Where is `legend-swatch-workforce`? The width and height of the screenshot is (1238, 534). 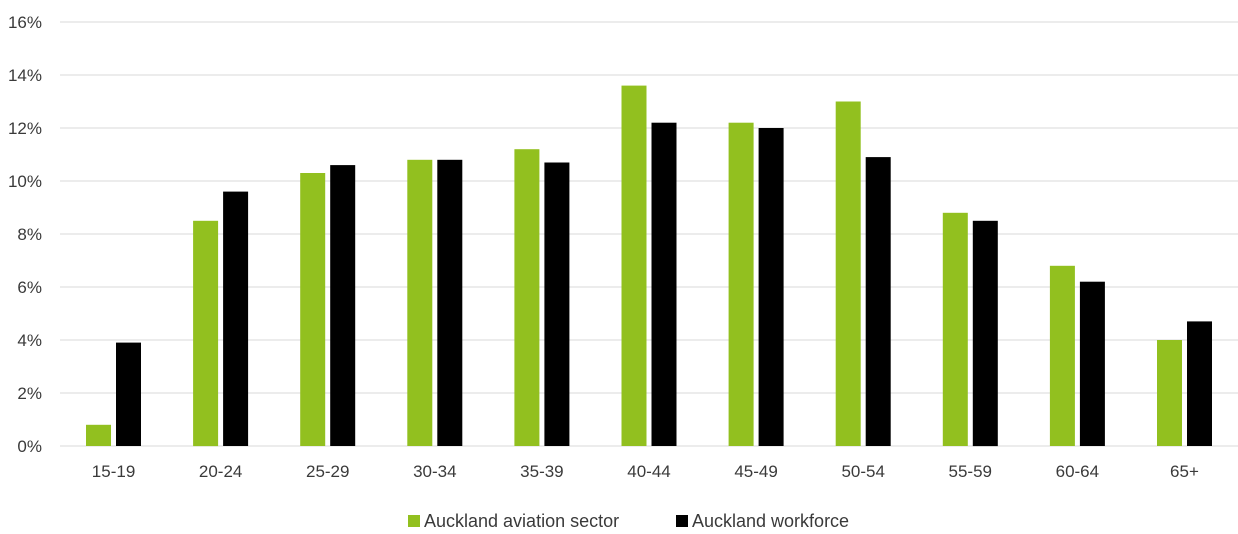 legend-swatch-workforce is located at coordinates (682, 521).